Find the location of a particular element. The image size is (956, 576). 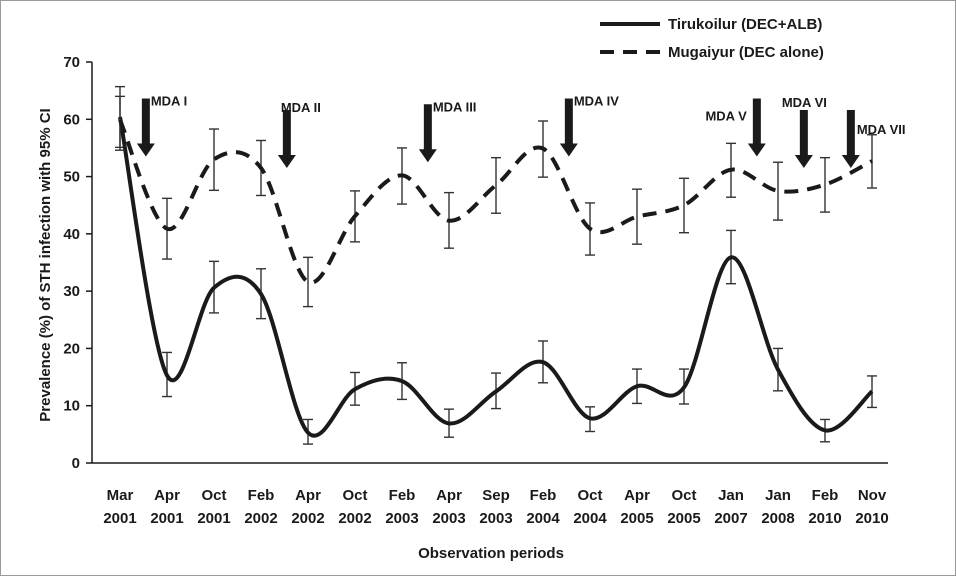

x-tick-label: Sep is located at coordinates (496, 495).